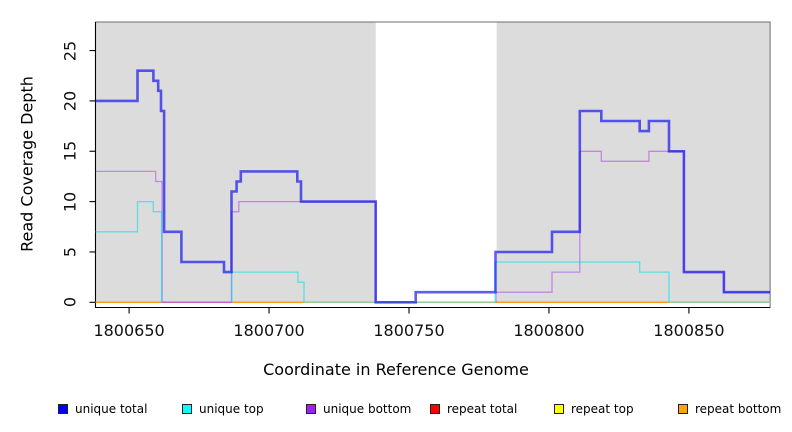 The image size is (792, 432). Describe the element at coordinates (129, 330) in the screenshot. I see `x-tick-label: 1800650` at that location.